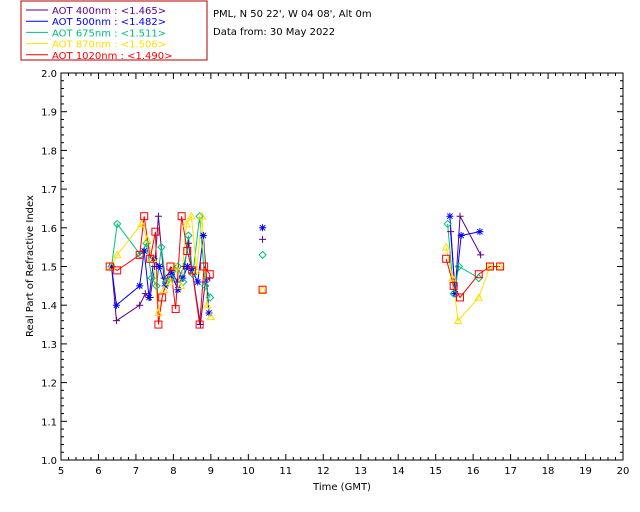 The image size is (640, 512). Describe the element at coordinates (109, 11) in the screenshot. I see `legend-label-0: AOT 400nm : <1.465>` at that location.